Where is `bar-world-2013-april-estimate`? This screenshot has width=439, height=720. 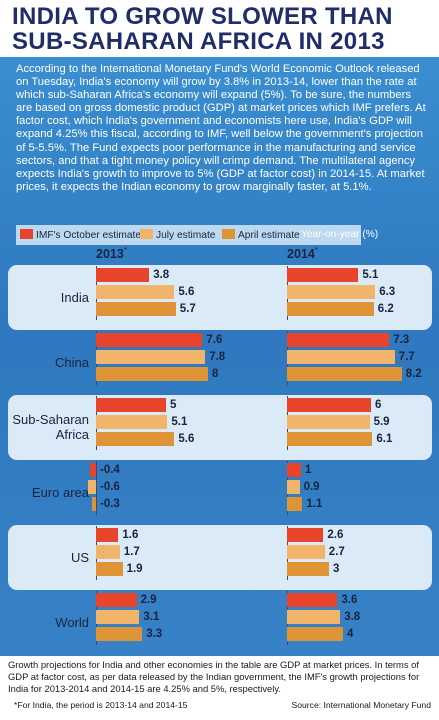
bar-world-2013-april-estimate is located at coordinates (119, 634).